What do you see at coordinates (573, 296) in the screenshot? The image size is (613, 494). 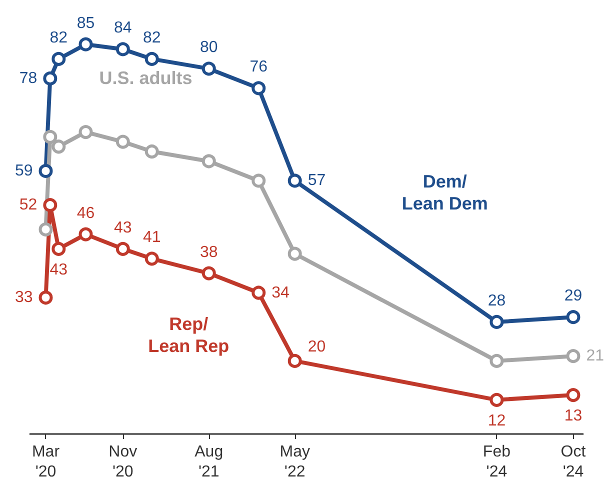 I see `data-label: 29` at bounding box center [573, 296].